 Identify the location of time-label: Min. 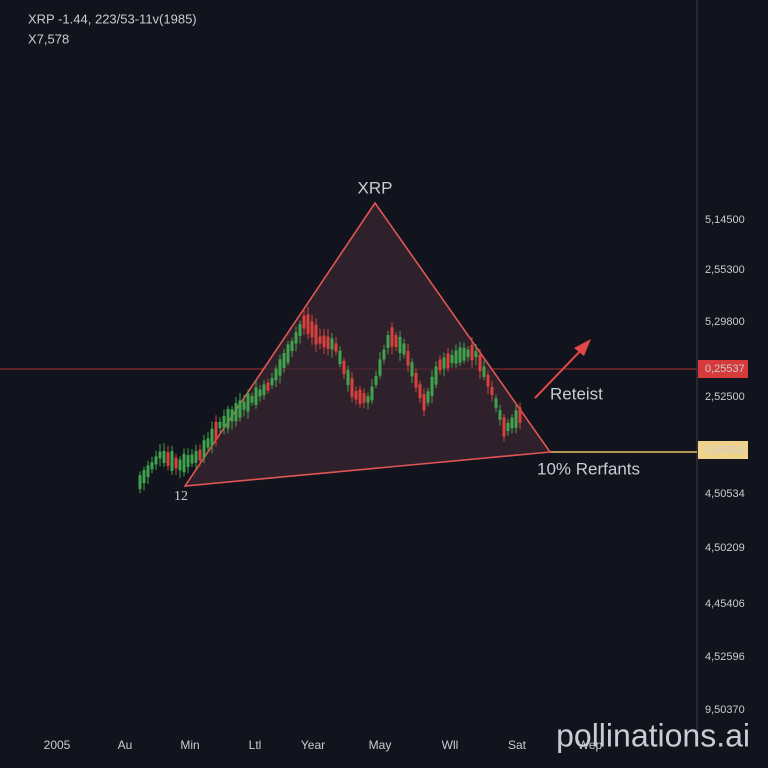
(189, 745).